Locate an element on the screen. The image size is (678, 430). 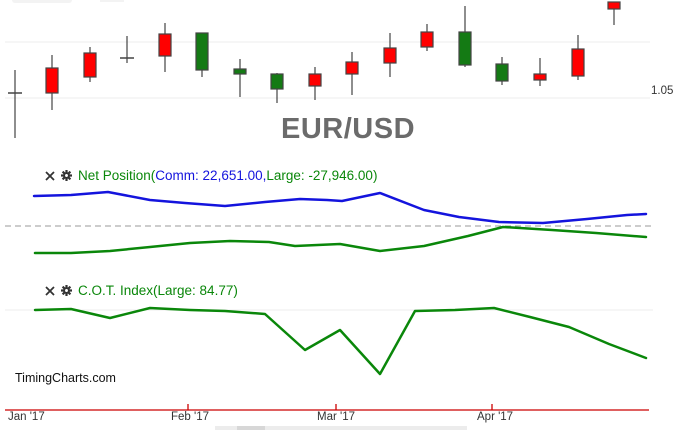
net-position-label: Net Position( is located at coordinates (117, 175).